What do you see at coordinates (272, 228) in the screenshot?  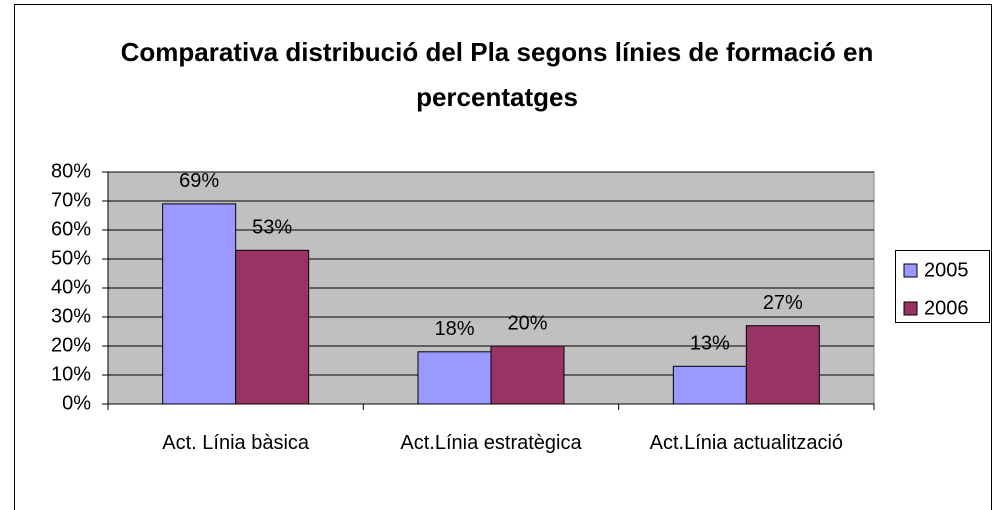 I see `data-label: 53%` at bounding box center [272, 228].